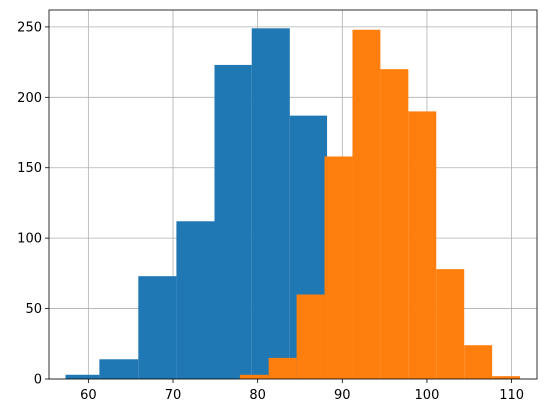 Image resolution: width=552 pixels, height=413 pixels. Describe the element at coordinates (342, 395) in the screenshot. I see `x-tick-label: 90` at that location.